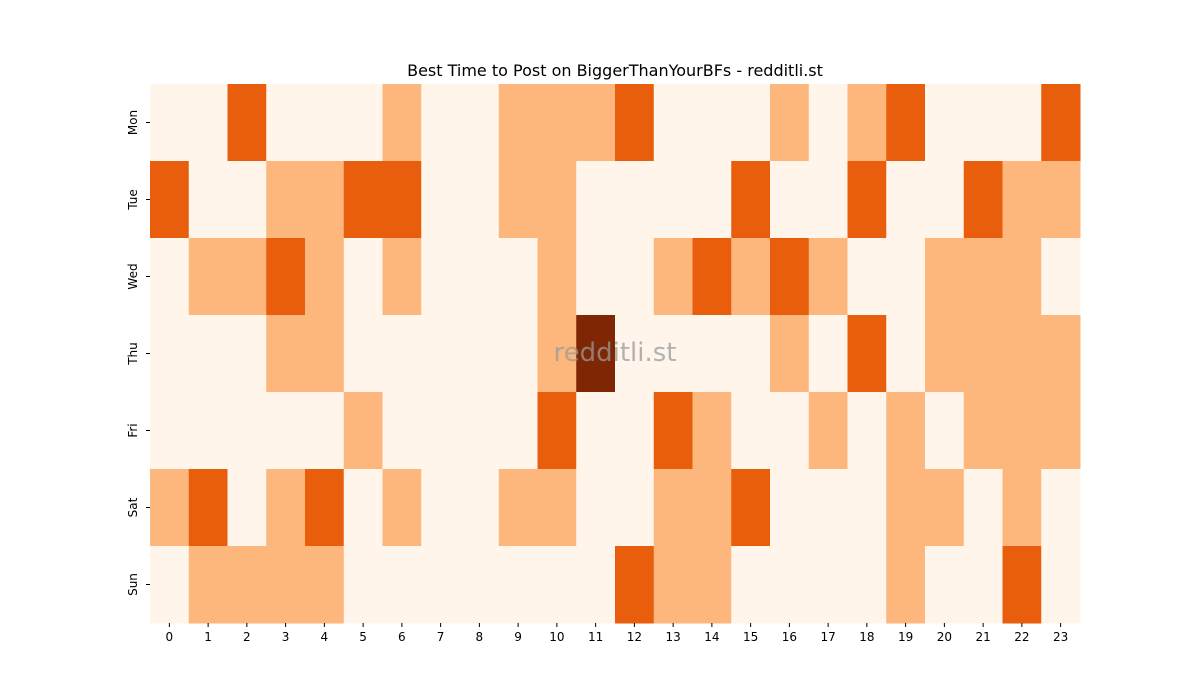  Describe the element at coordinates (789, 637) in the screenshot. I see `x-tick-label: 16` at that location.